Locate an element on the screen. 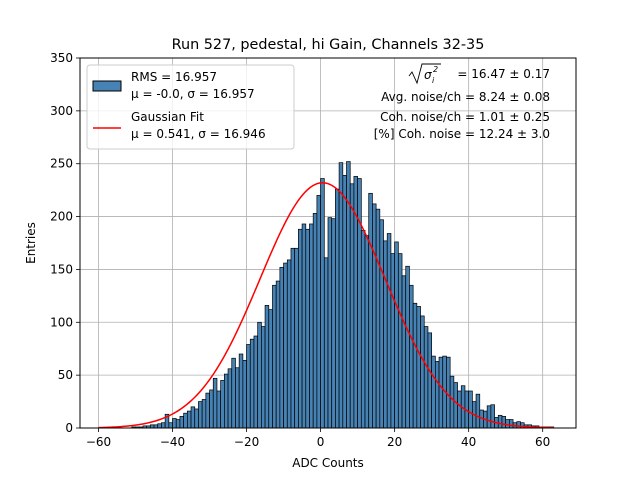  x-axis: −60 −40 −20 0 20 40 60 is located at coordinates (318, 438).